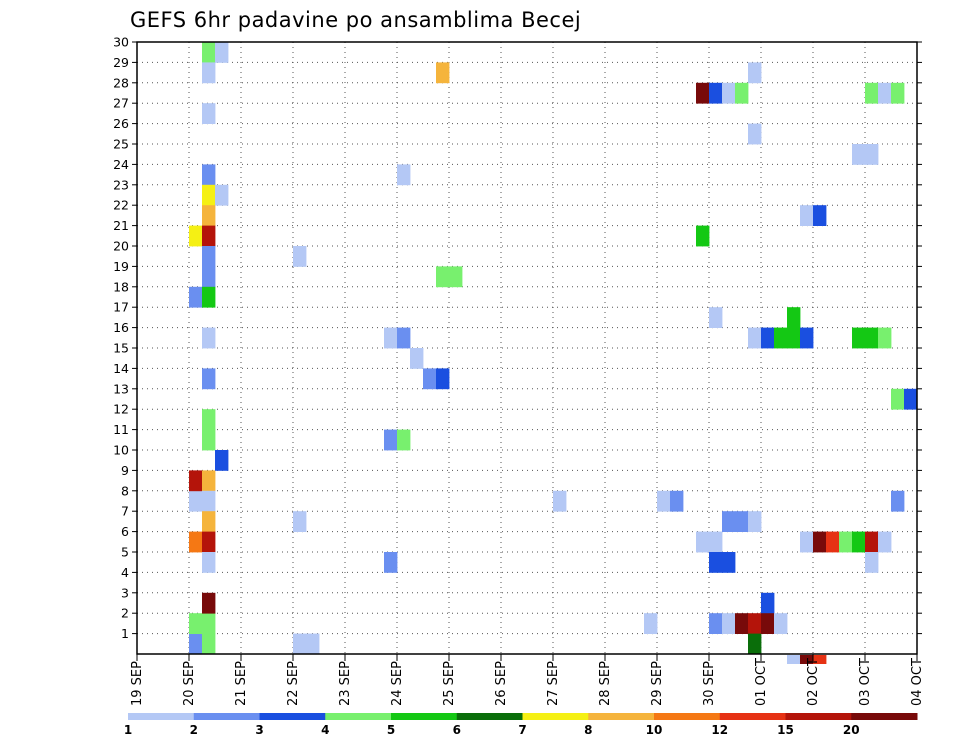 This screenshot has width=960, height=742. I want to click on y-tick-label: 12, so click(121, 409).